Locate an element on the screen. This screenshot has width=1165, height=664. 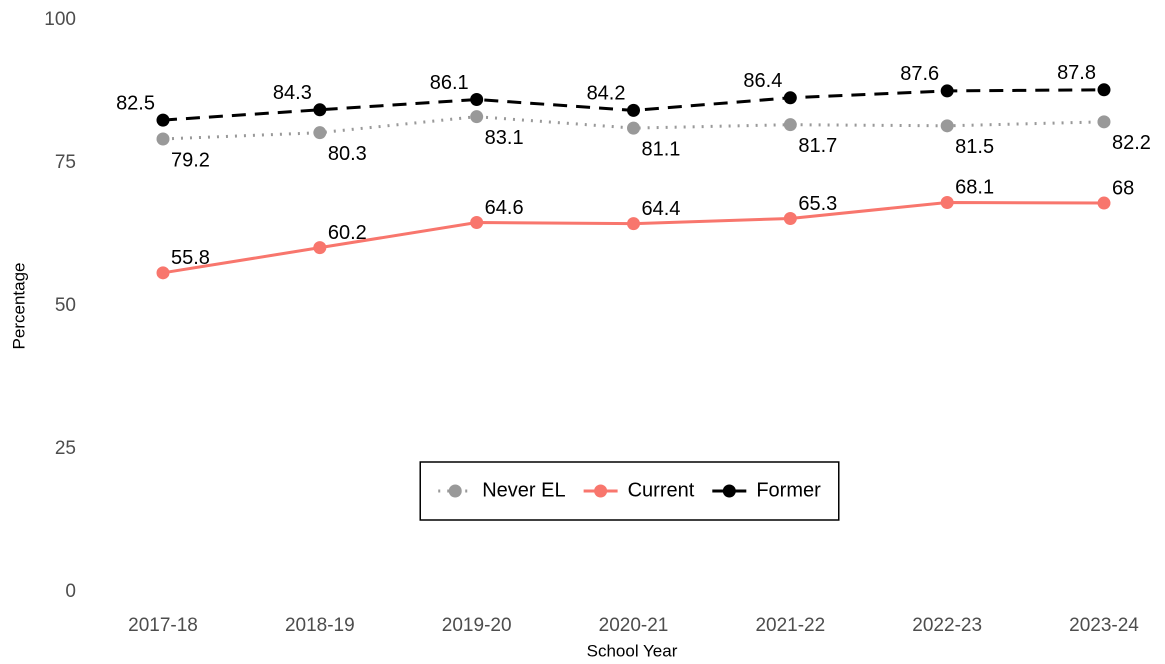
data-label: 64.6 is located at coordinates (504, 208).